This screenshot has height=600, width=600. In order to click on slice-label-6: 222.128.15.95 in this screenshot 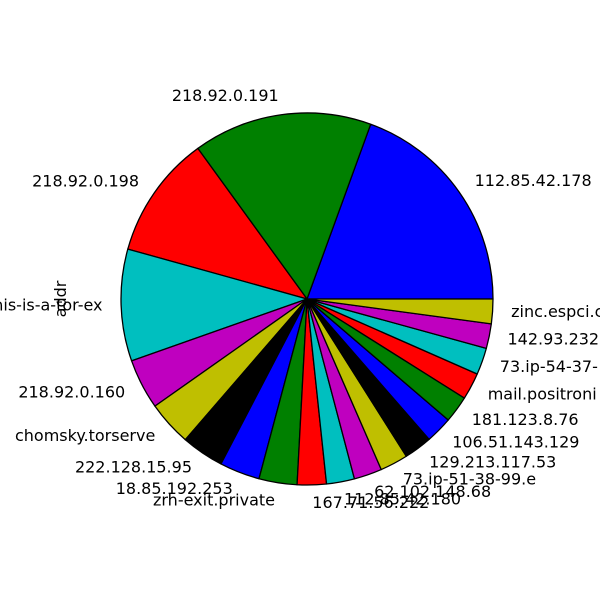, I will do `click(133, 467)`.